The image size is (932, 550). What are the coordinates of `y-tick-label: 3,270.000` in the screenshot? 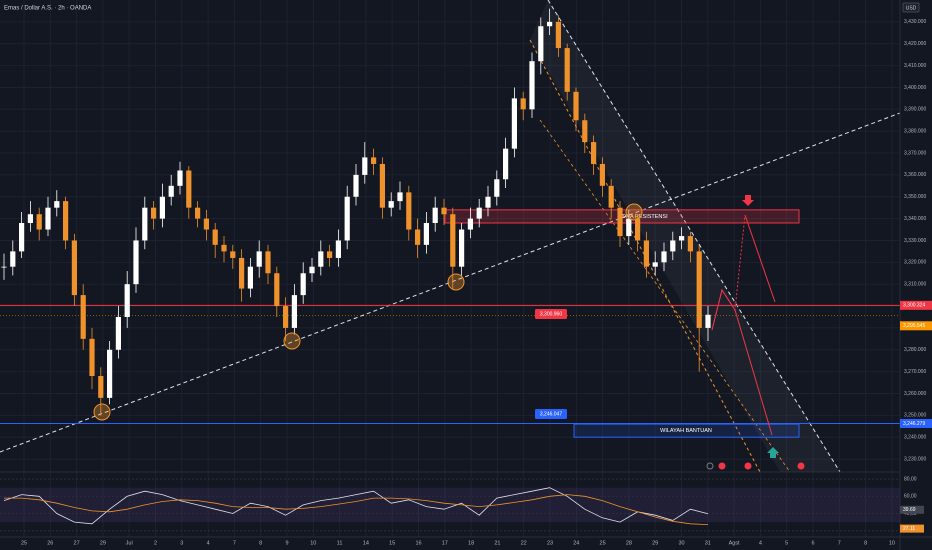 It's located at (915, 372).